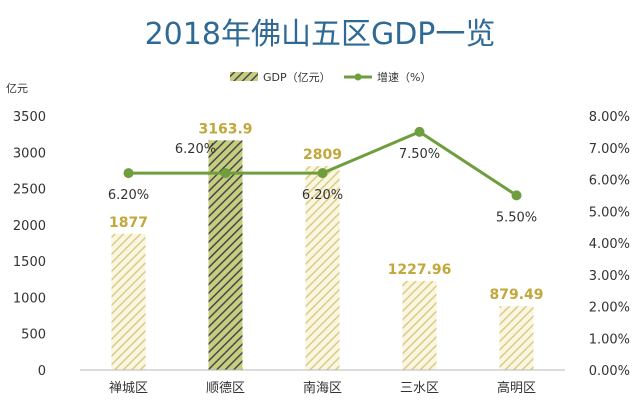 This screenshot has height=416, width=640. I want to click on y2-tick-label: 3.00%, so click(609, 276).